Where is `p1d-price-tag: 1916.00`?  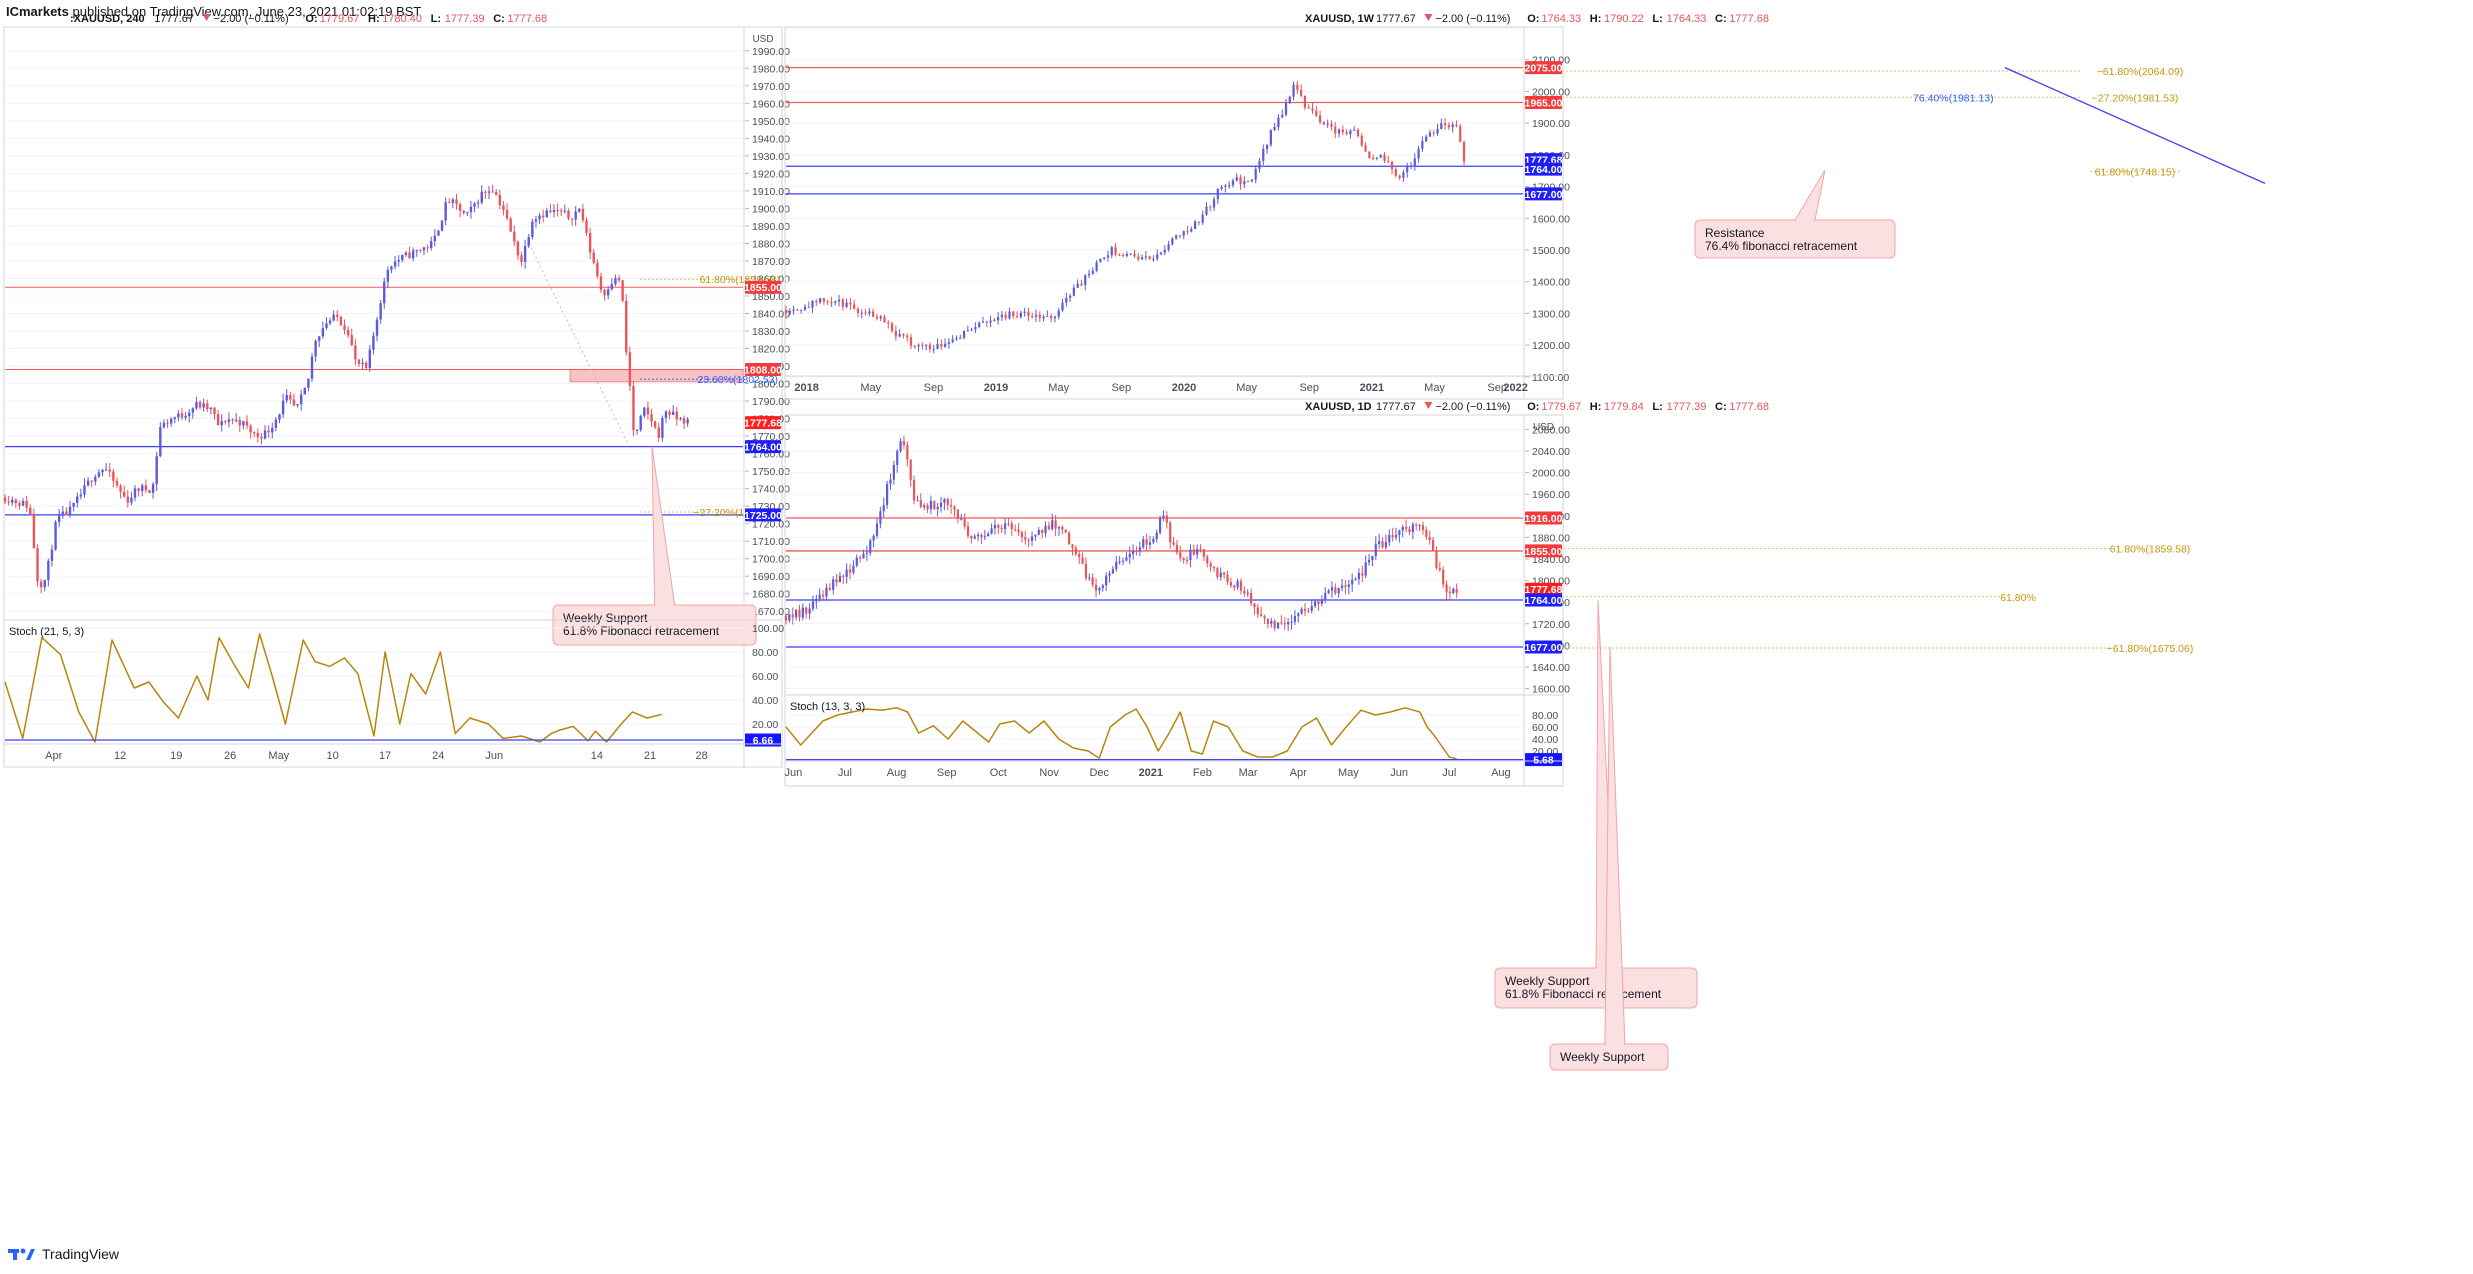
p1d-price-tag: 1916.00 is located at coordinates (1544, 518).